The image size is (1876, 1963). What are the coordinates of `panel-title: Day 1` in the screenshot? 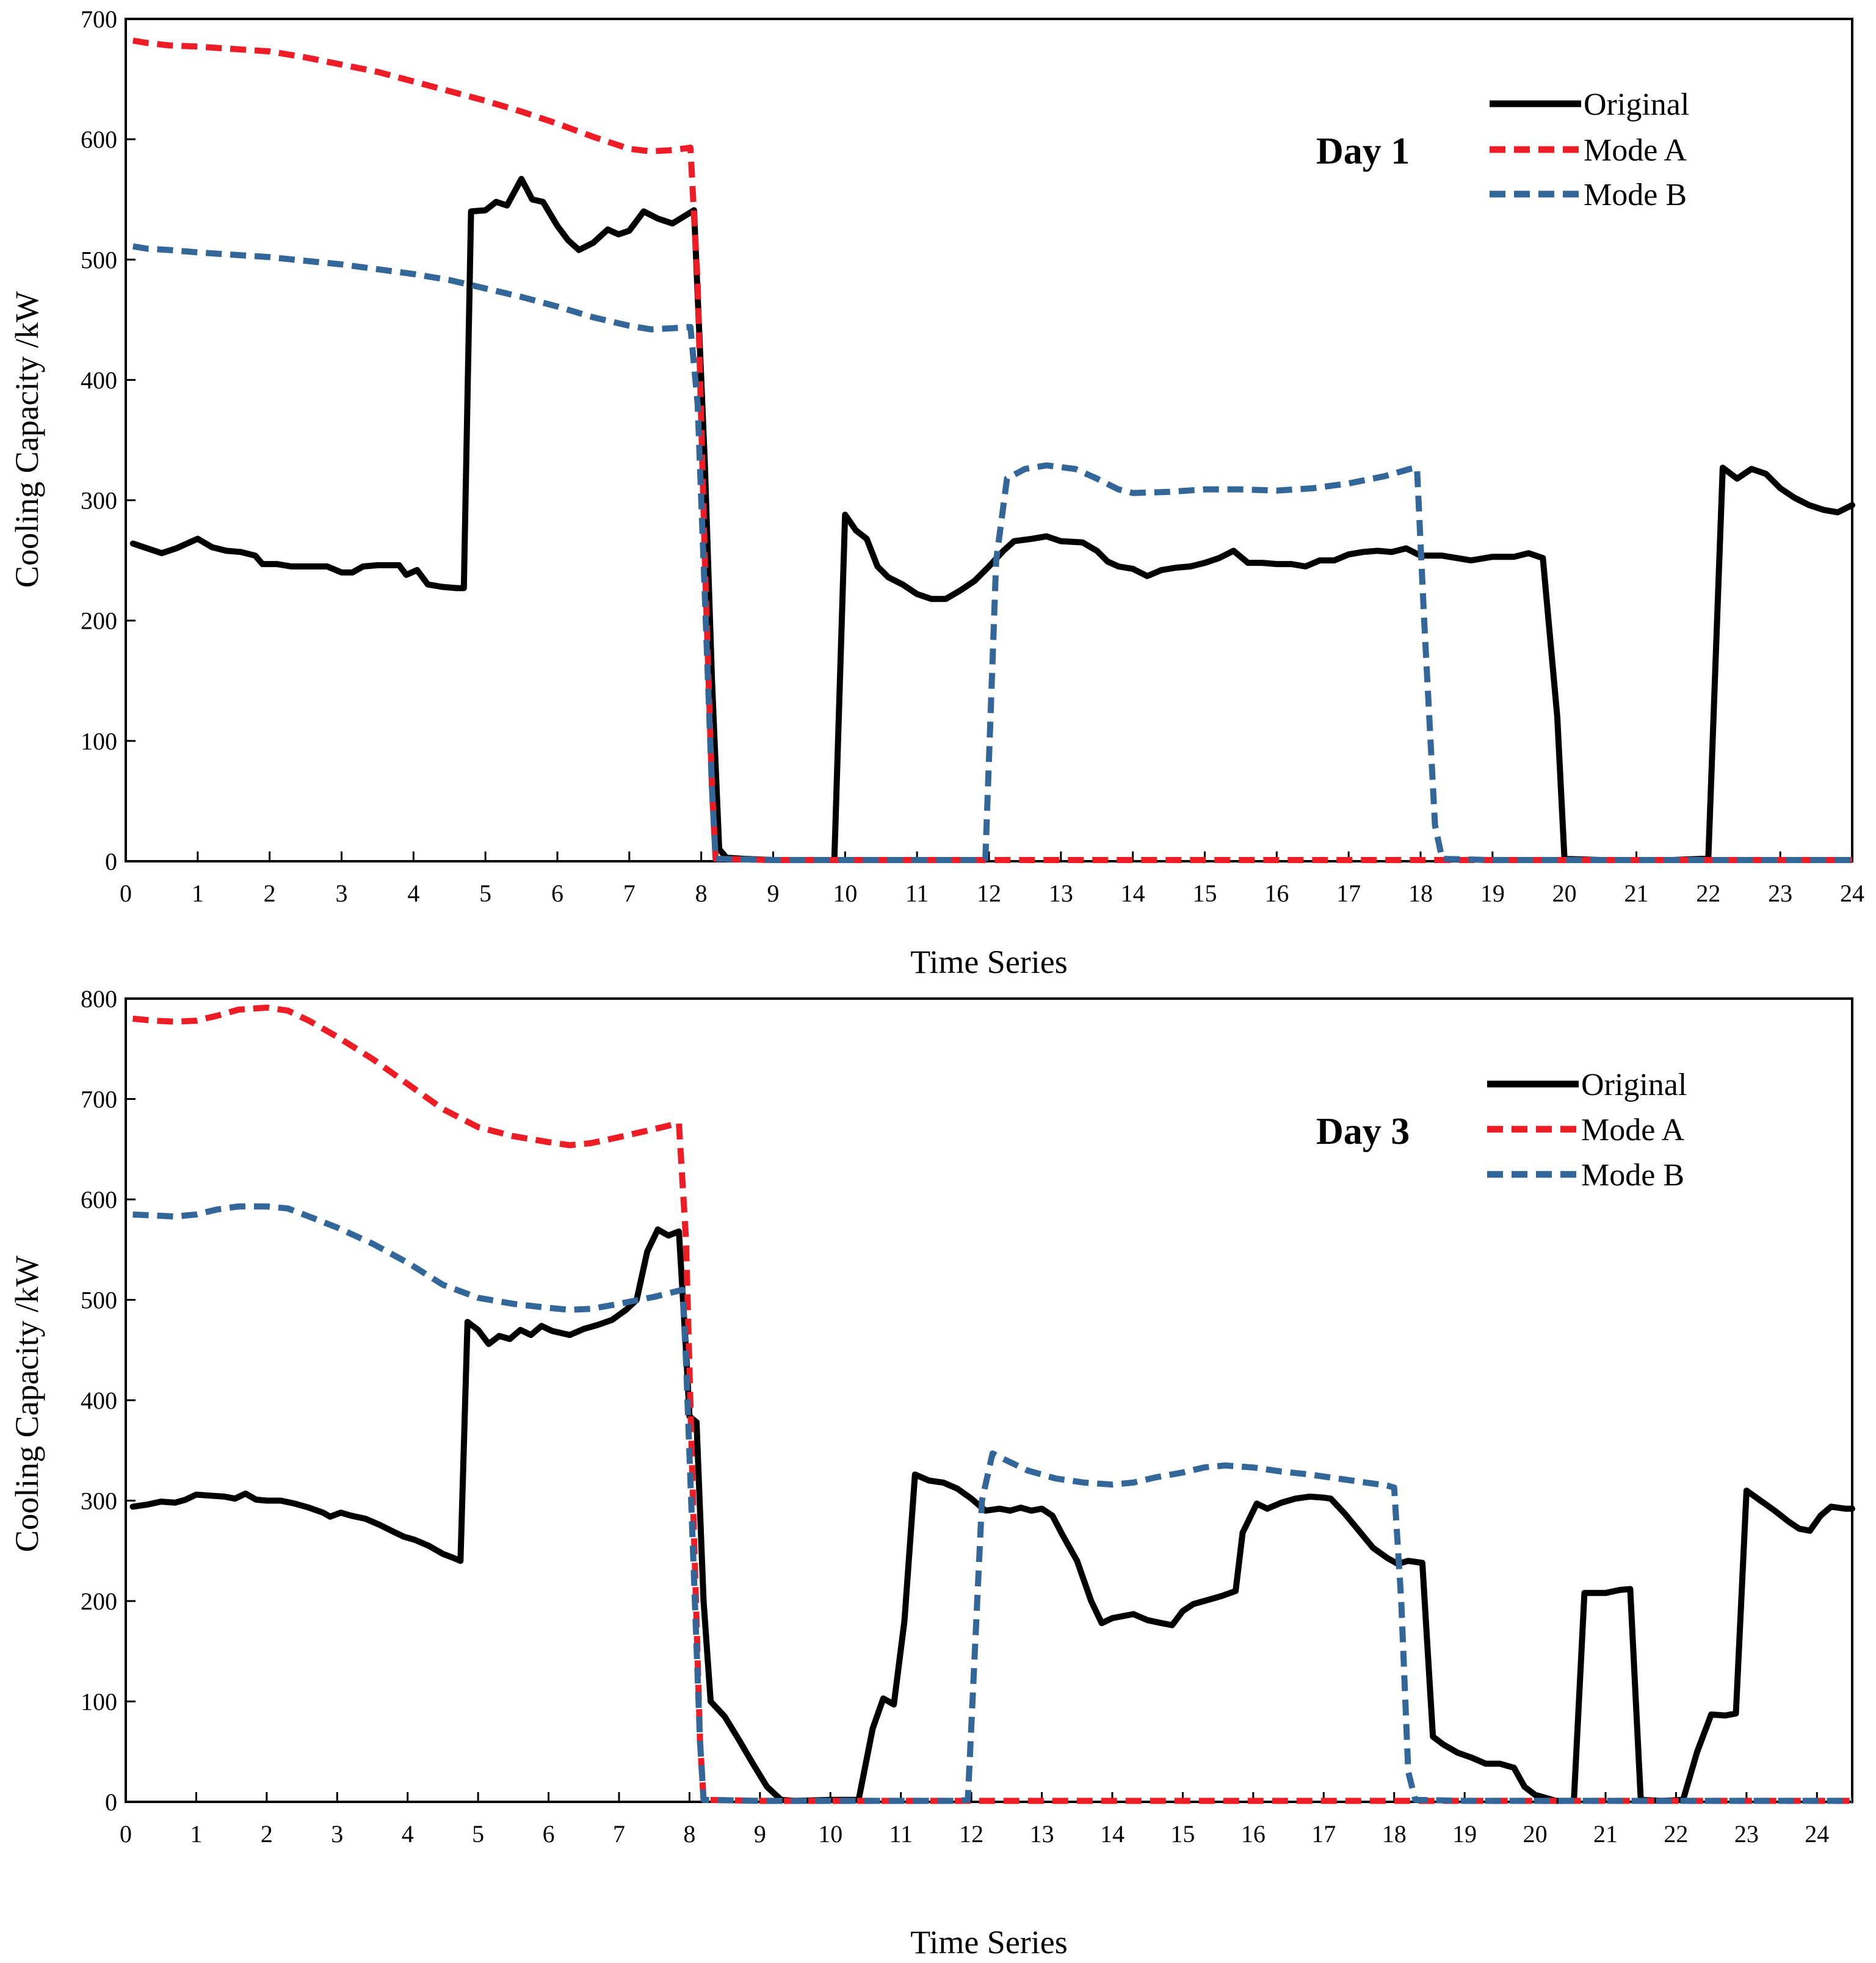 It's located at (1363, 151).